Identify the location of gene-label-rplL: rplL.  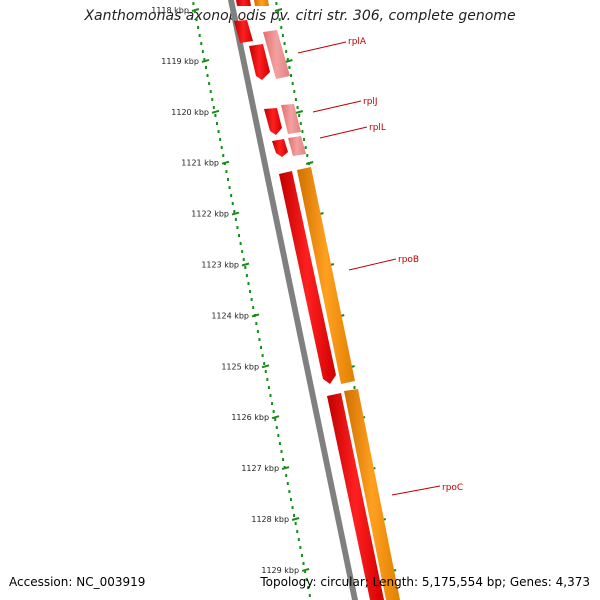
(377, 128).